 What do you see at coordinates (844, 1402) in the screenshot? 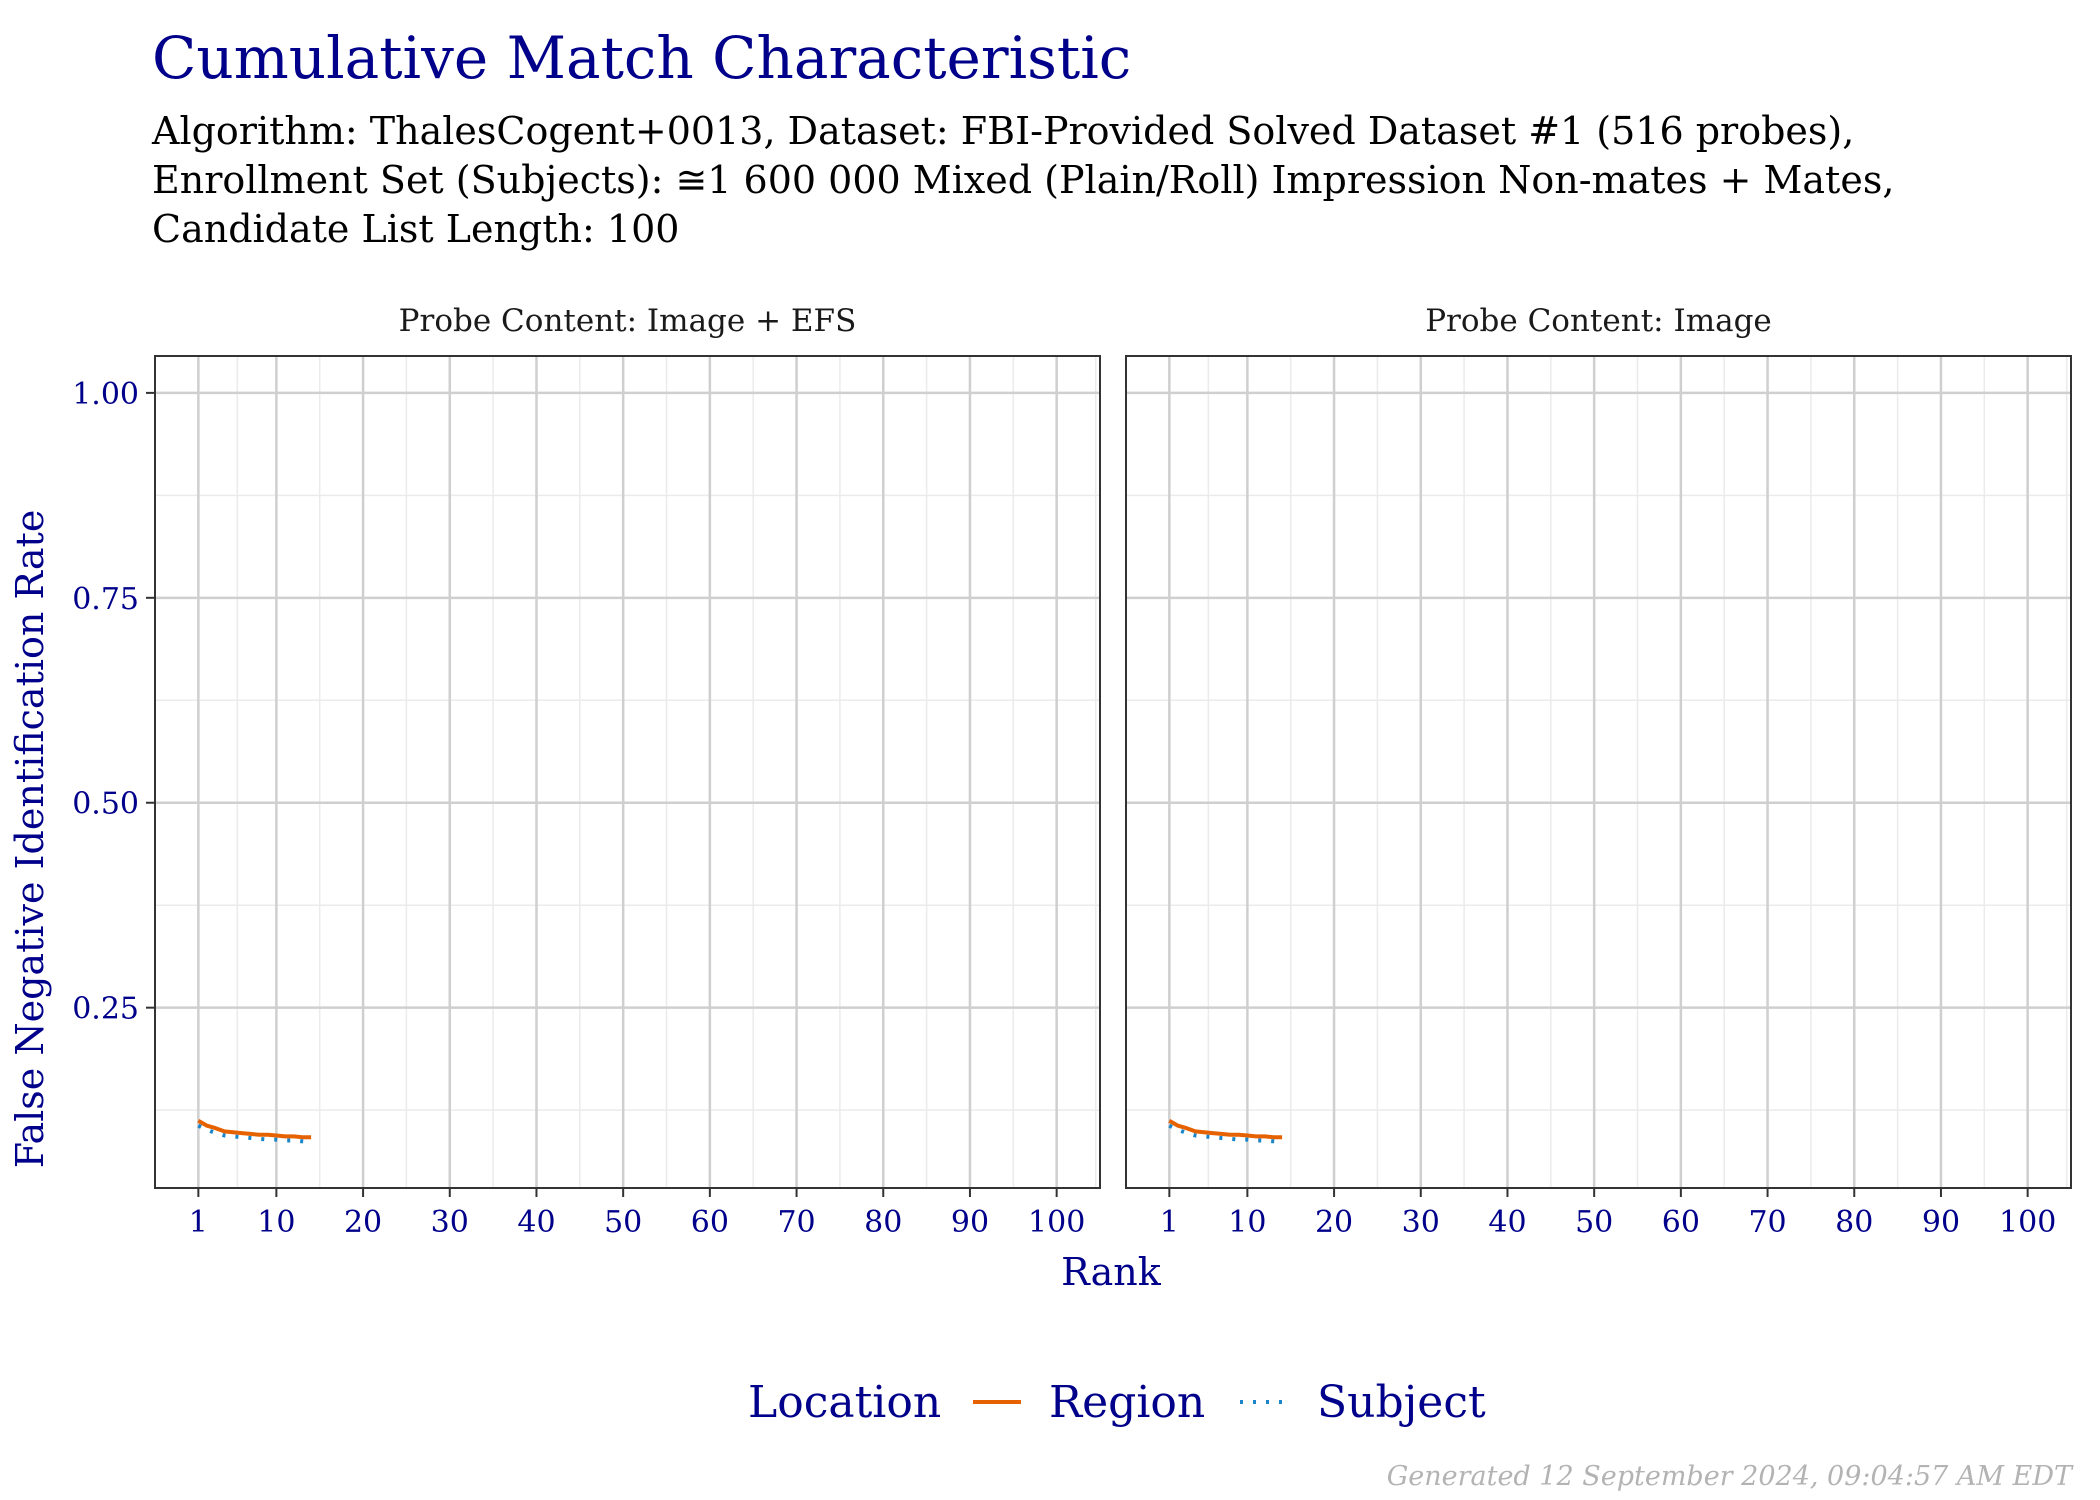
I see `legend-title: Location` at bounding box center [844, 1402].